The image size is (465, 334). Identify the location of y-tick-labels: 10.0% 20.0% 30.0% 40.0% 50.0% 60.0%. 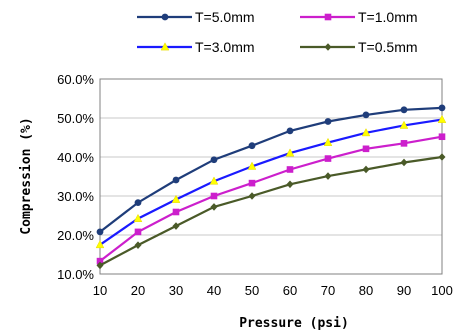
(75, 177).